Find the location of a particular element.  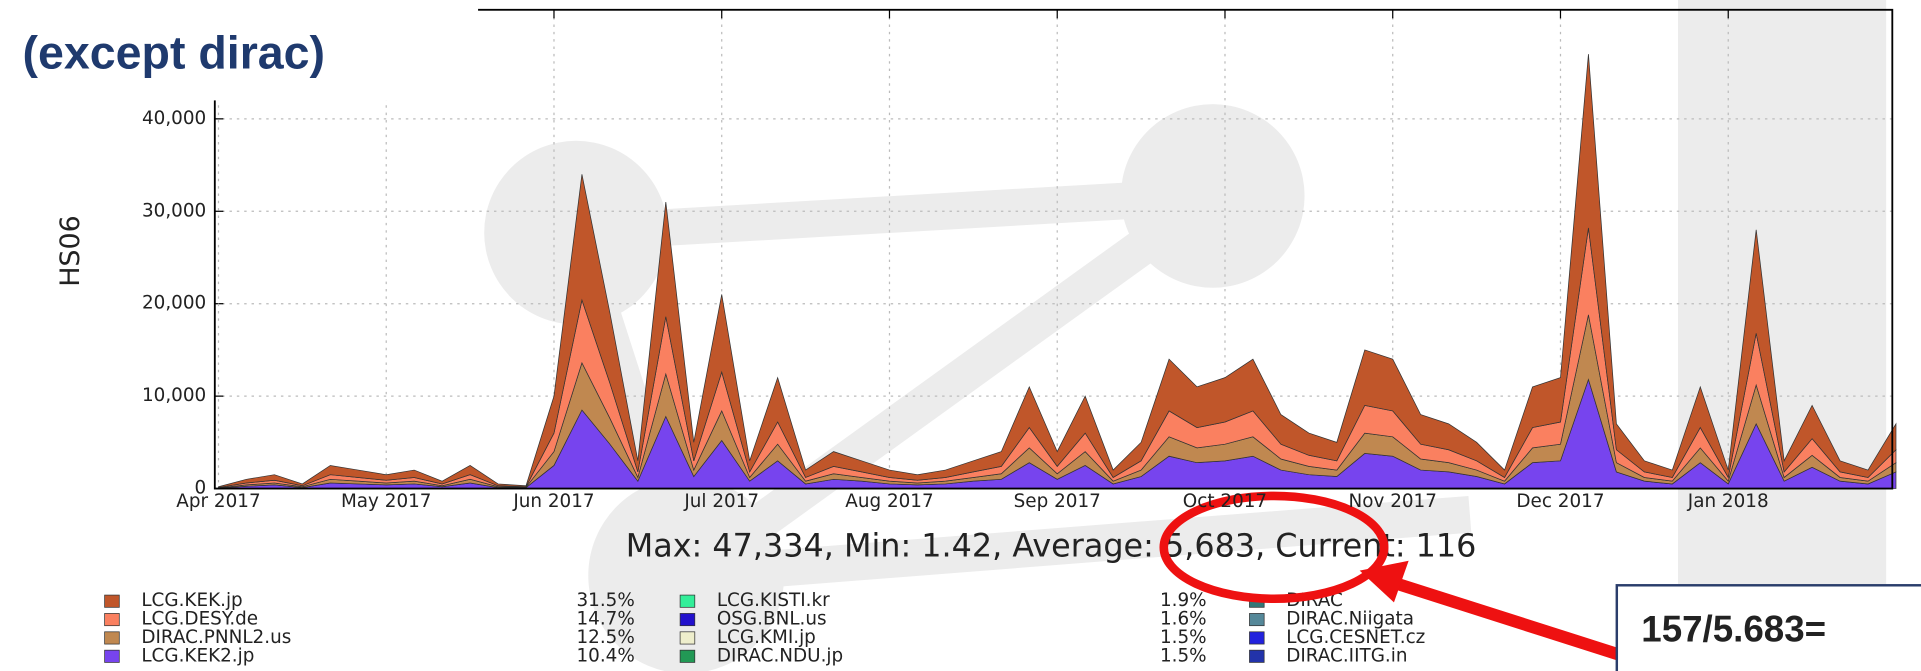

legend-label: LCG.CESNET.cz is located at coordinates (1355, 637).